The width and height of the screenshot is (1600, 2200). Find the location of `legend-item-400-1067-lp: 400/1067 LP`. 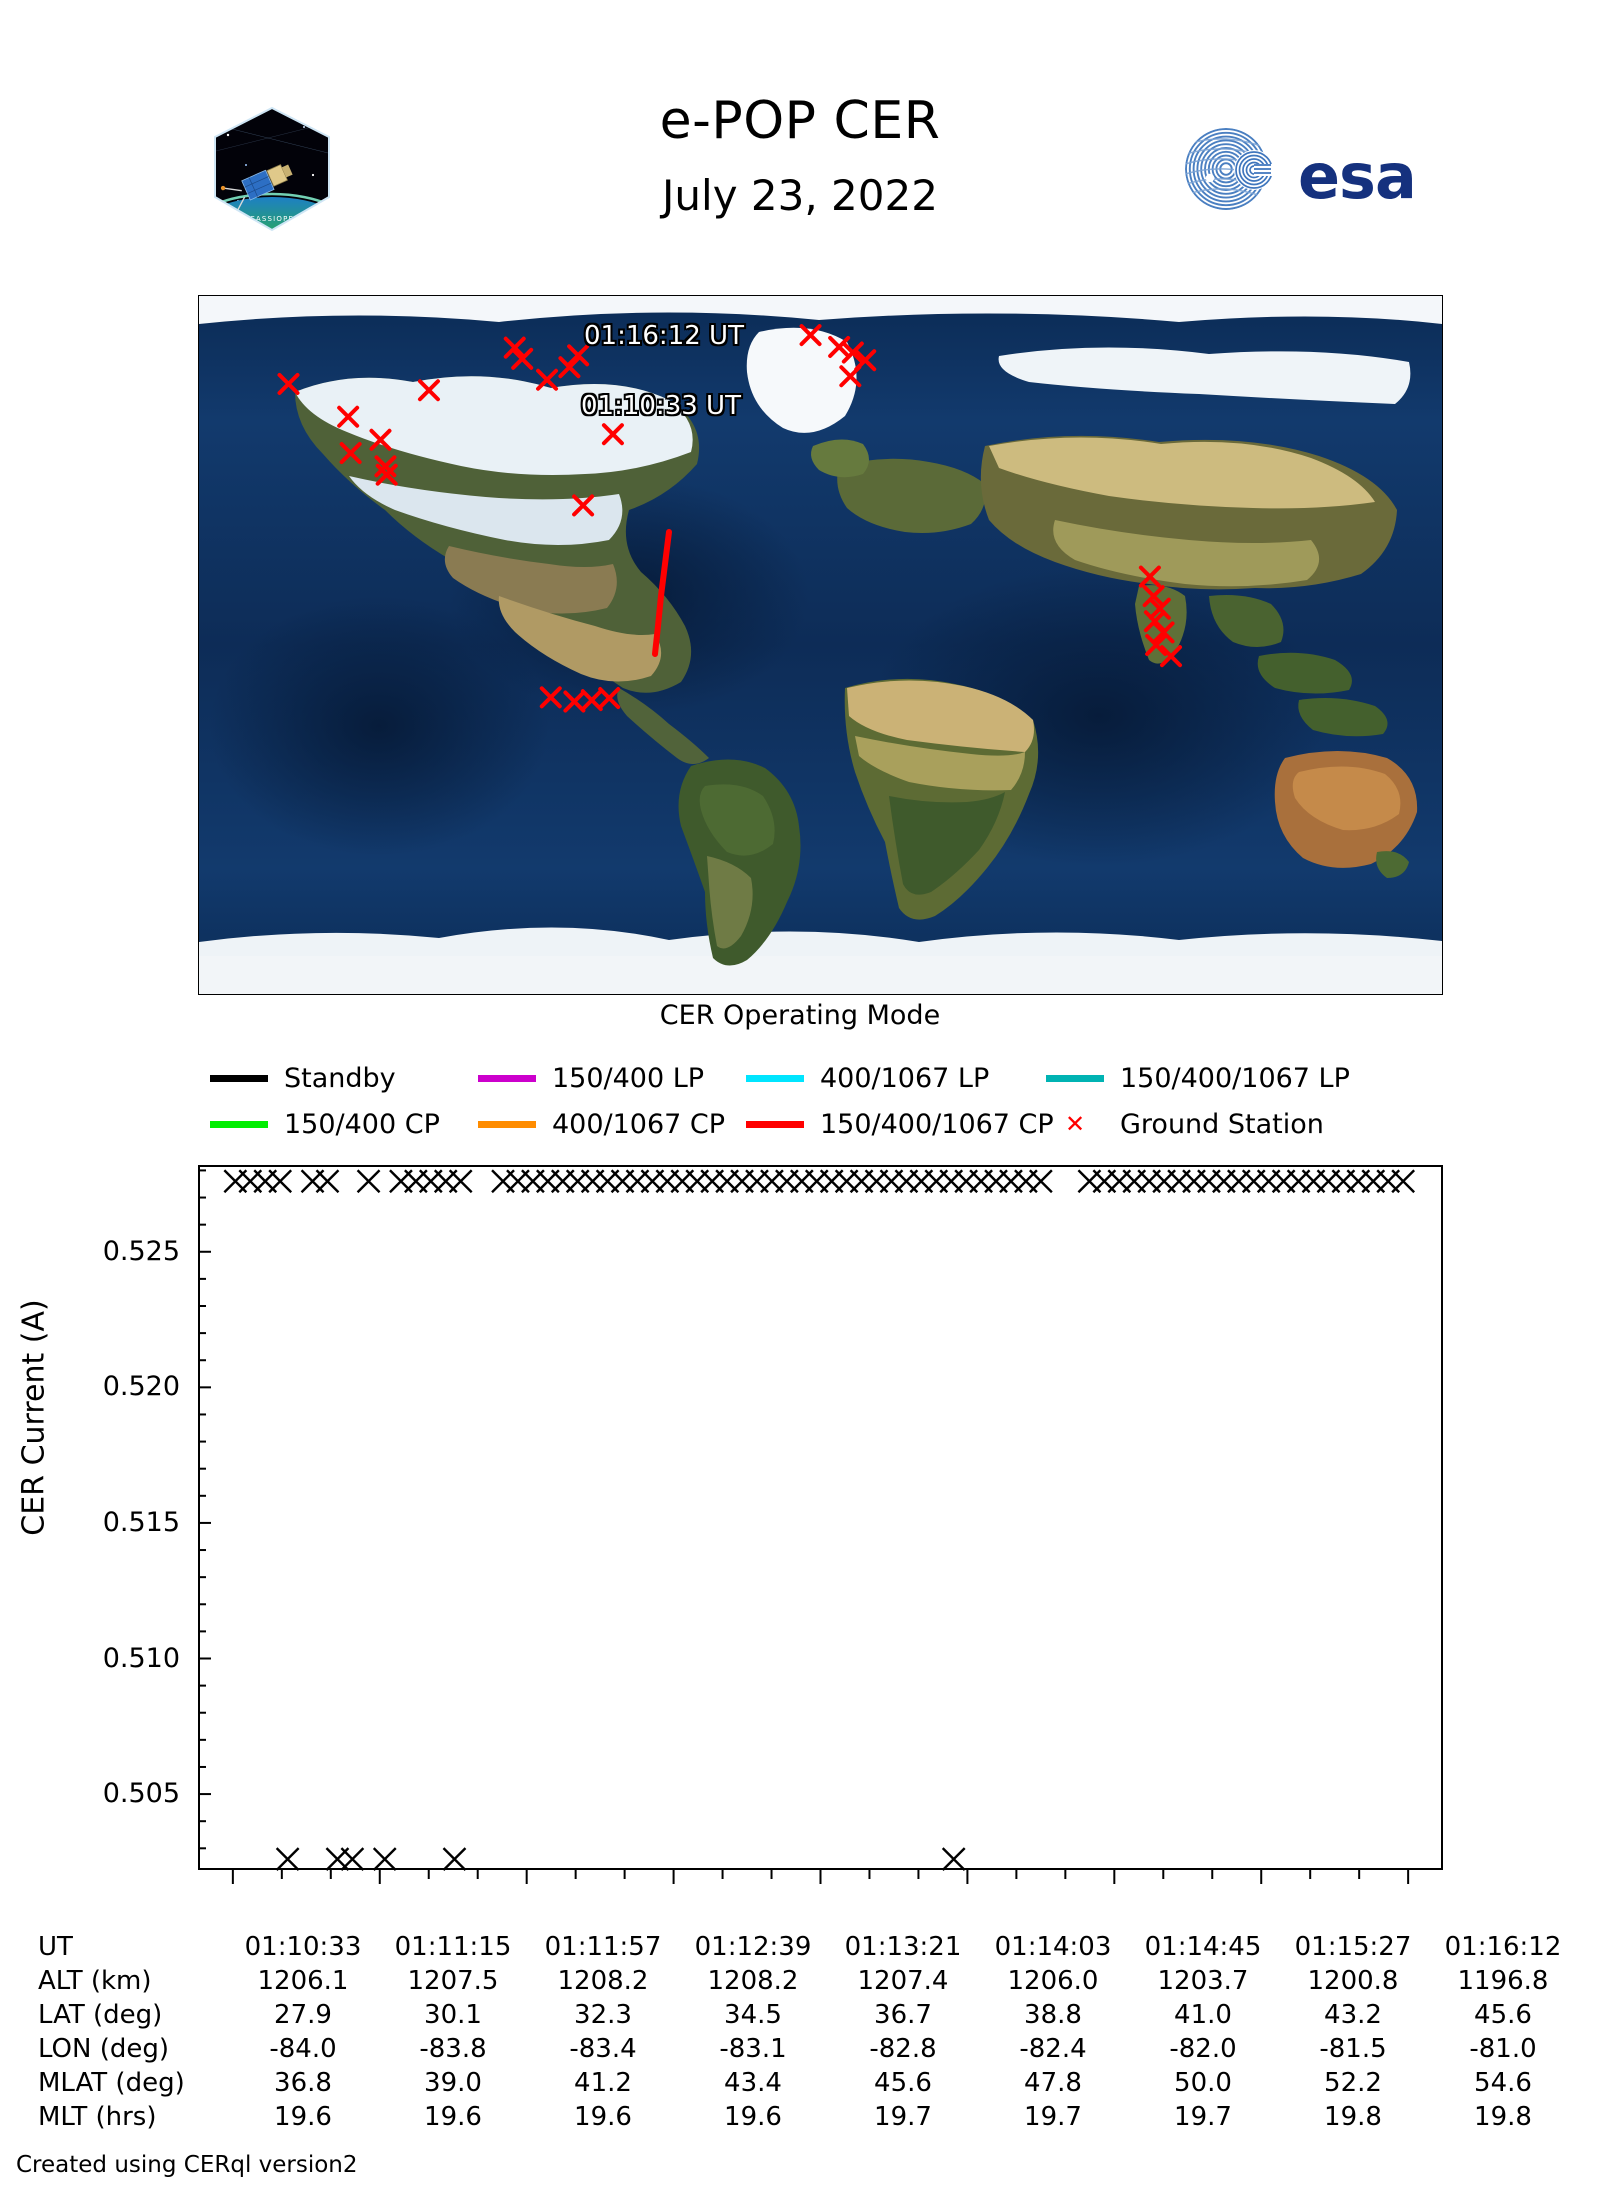

legend-item-400-1067-lp: 400/1067 LP is located at coordinates (896, 1078).